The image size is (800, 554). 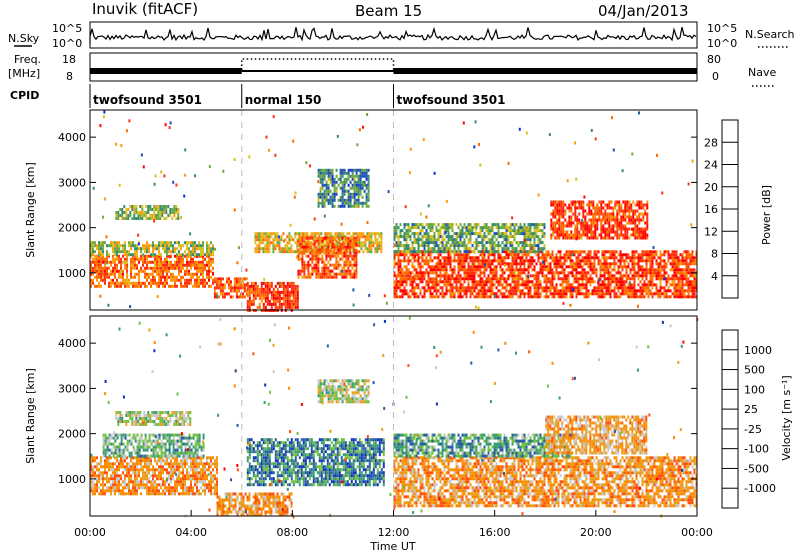 I want to click on nsky-scale-bottom: 10^0, so click(x=67, y=43).